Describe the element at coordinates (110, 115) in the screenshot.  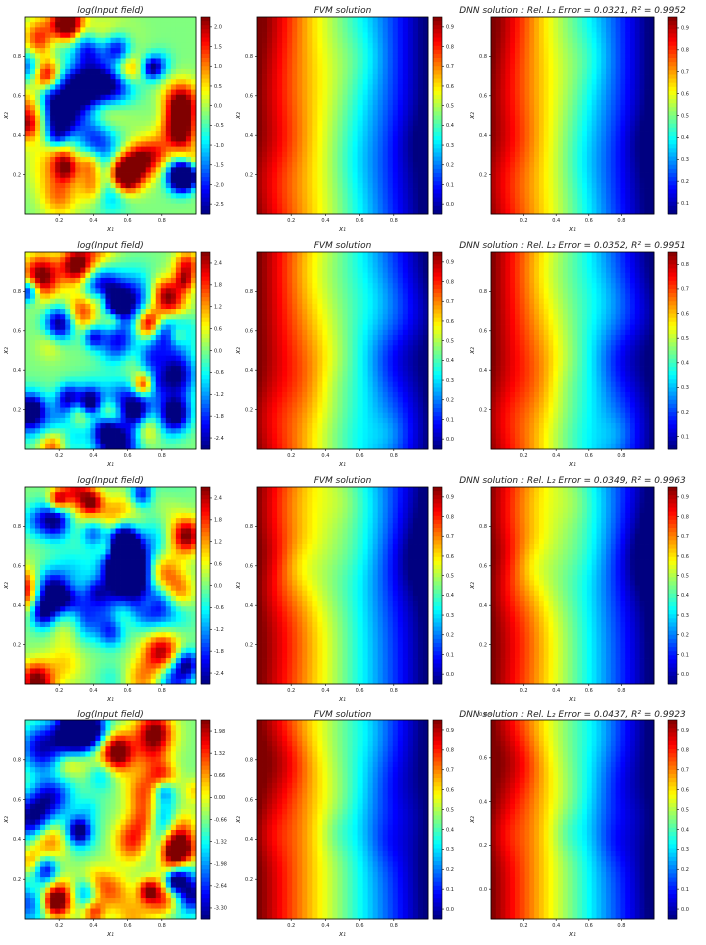
I see `heatmap-cells` at that location.